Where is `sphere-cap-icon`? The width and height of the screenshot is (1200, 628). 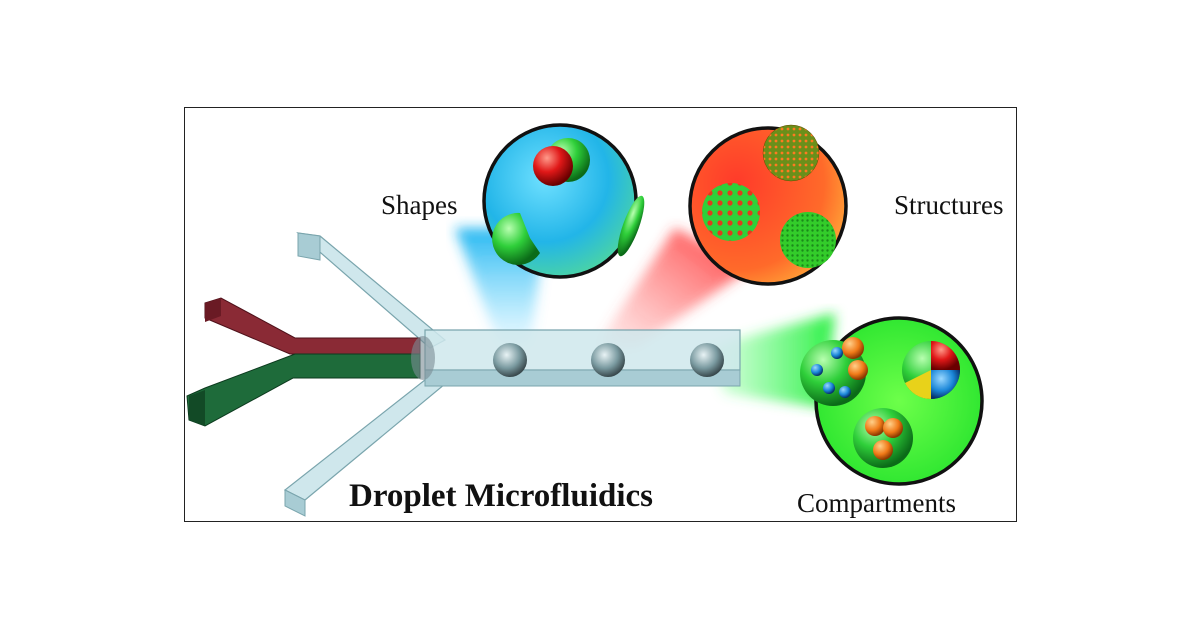 sphere-cap-icon is located at coordinates (516, 238).